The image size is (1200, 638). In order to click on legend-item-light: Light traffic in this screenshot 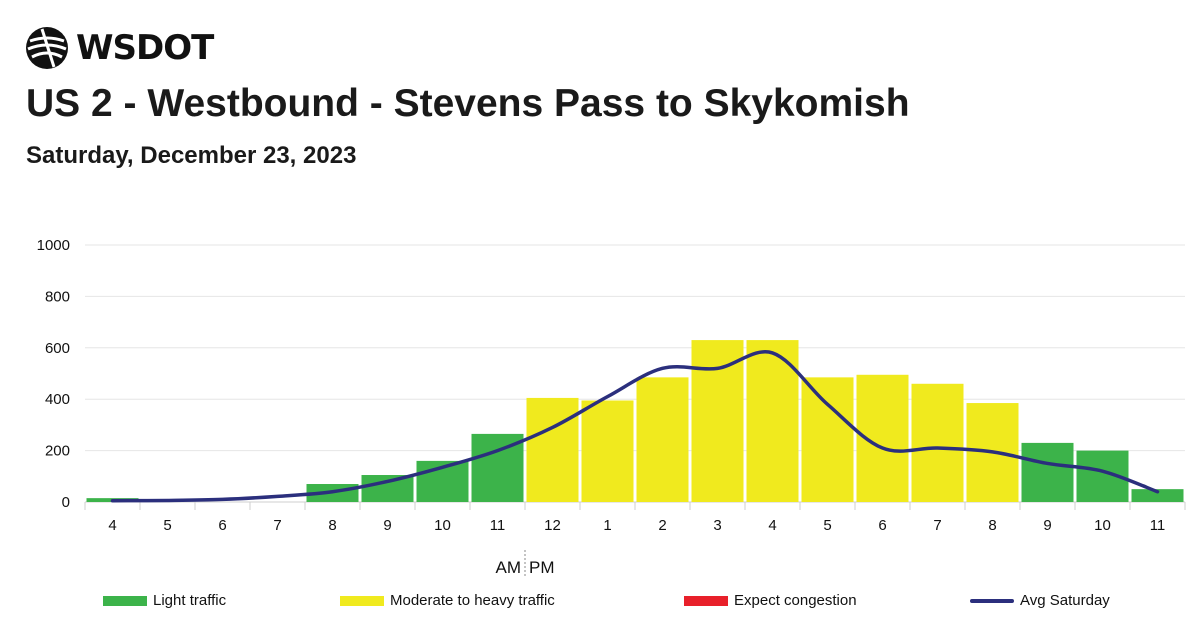, I will do `click(164, 600)`.